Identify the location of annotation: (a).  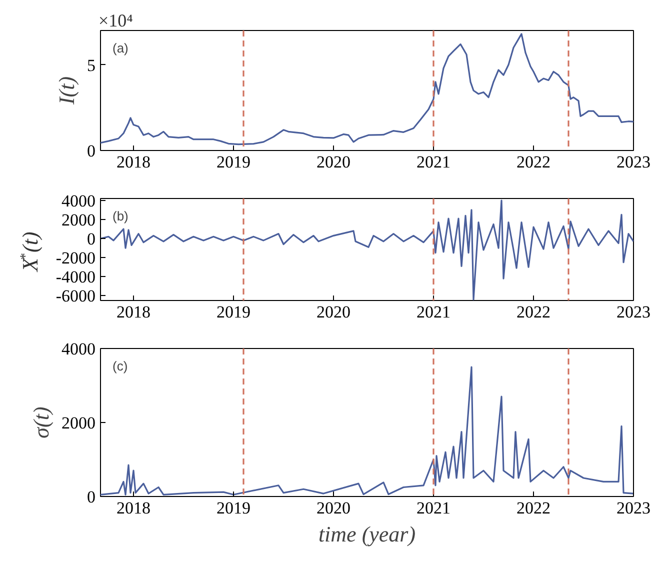
(120, 48).